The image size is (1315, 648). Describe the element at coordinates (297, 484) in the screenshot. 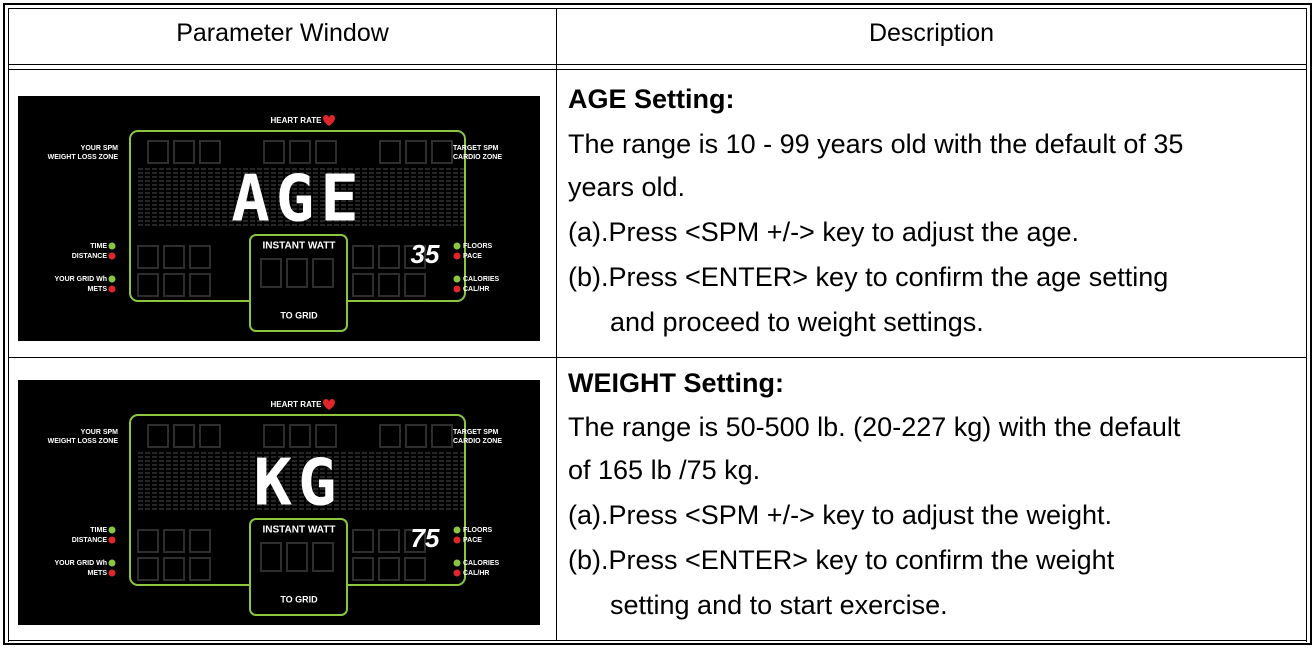

I see `display-text: KG` at that location.